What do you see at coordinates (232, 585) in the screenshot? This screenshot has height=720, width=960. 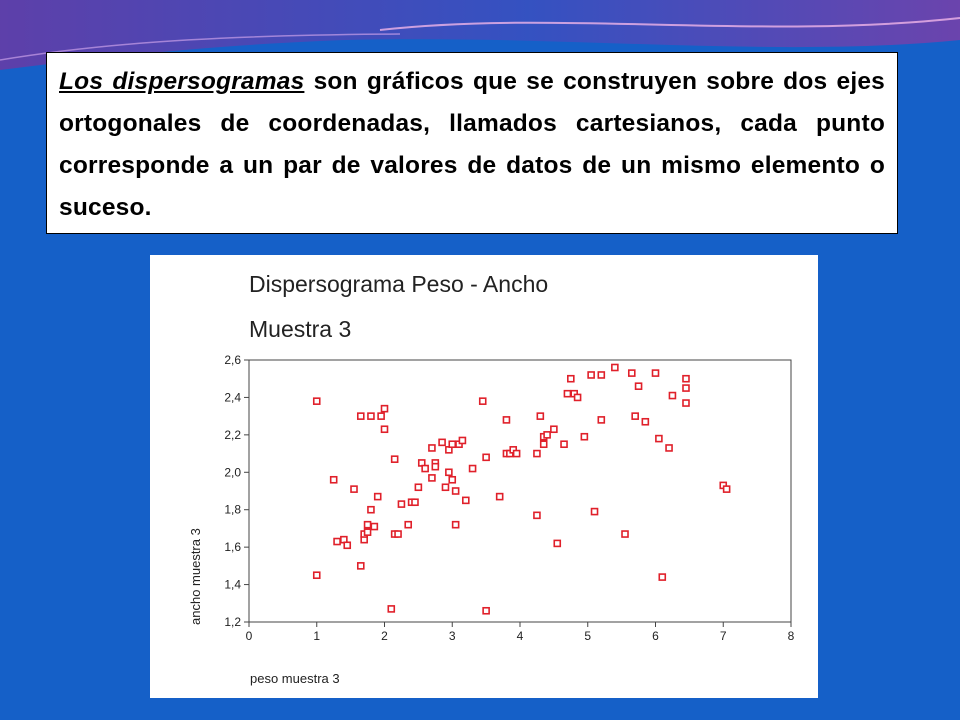 I see `y-tick-label: 1,4` at bounding box center [232, 585].